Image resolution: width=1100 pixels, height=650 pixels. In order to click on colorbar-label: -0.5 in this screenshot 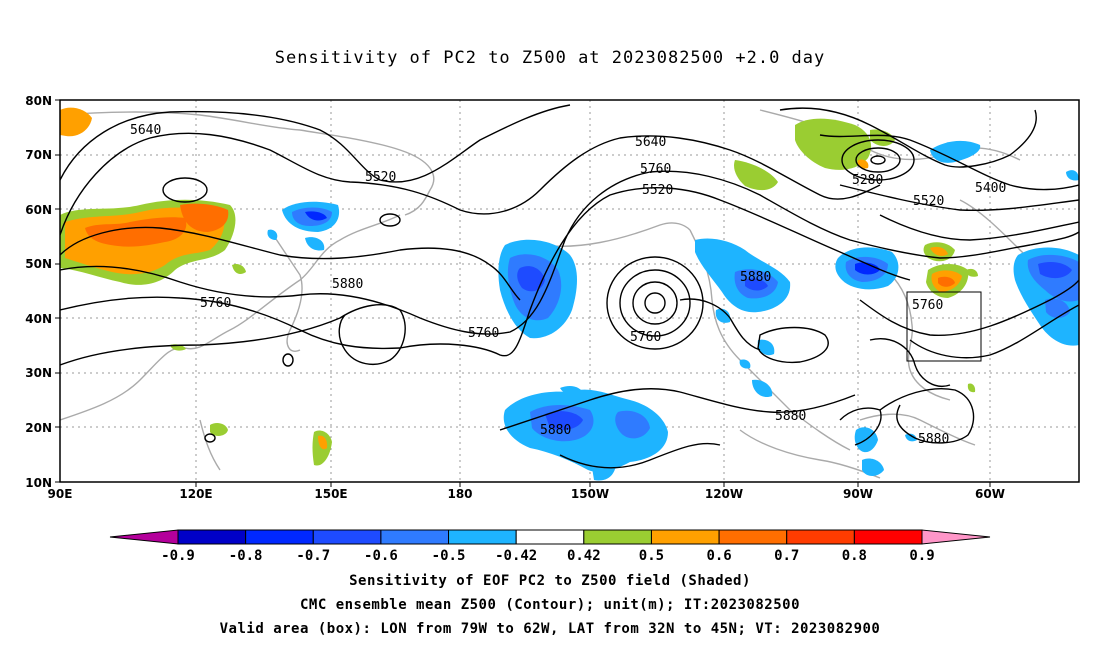, I will do `click(449, 556)`.